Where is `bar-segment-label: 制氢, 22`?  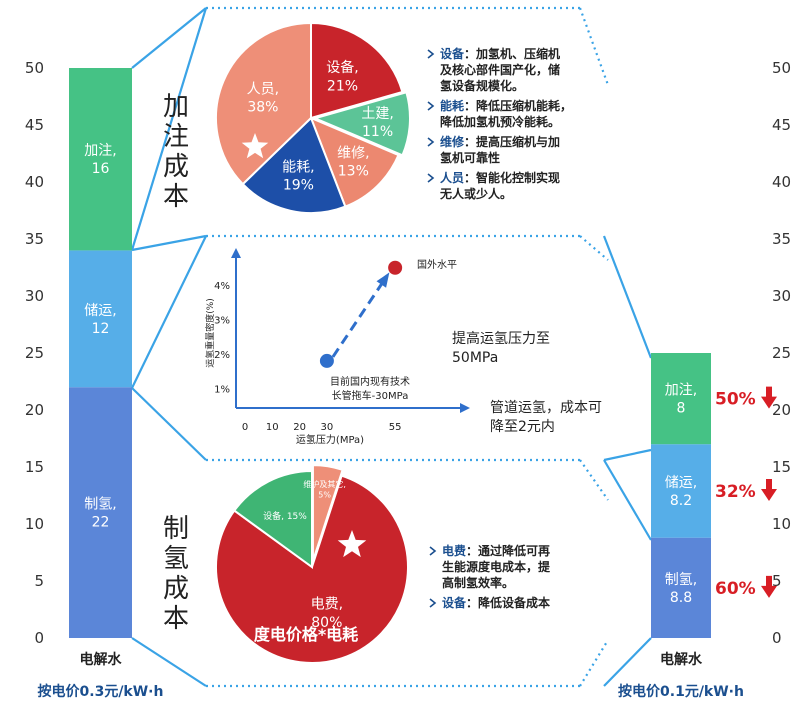 bar-segment-label: 制氢, 22 is located at coordinates (100, 514).